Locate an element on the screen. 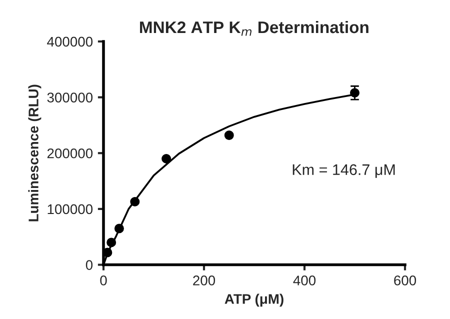 The width and height of the screenshot is (450, 319). y-tick-label: 300000 is located at coordinates (70, 97).